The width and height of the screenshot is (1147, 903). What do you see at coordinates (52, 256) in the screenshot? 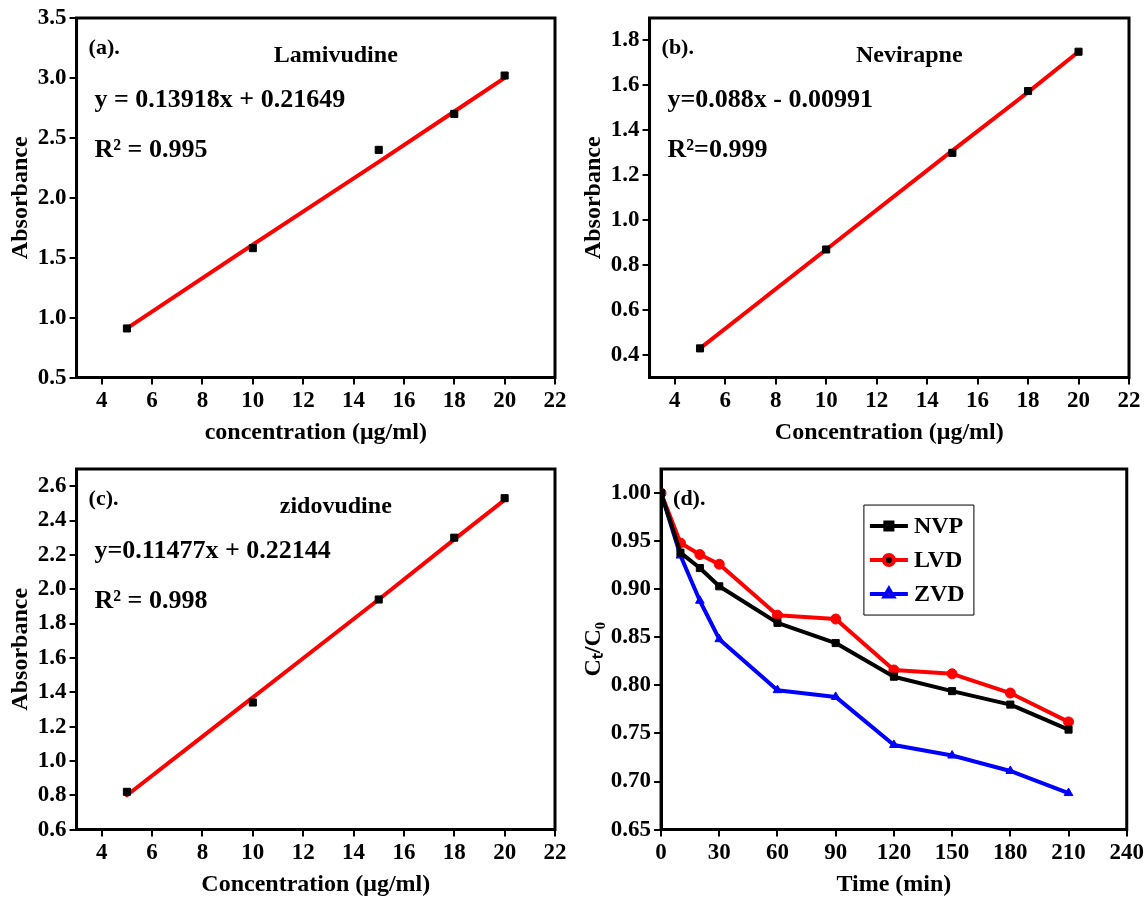
I see `y-tick-label: 1.5` at bounding box center [52, 256].